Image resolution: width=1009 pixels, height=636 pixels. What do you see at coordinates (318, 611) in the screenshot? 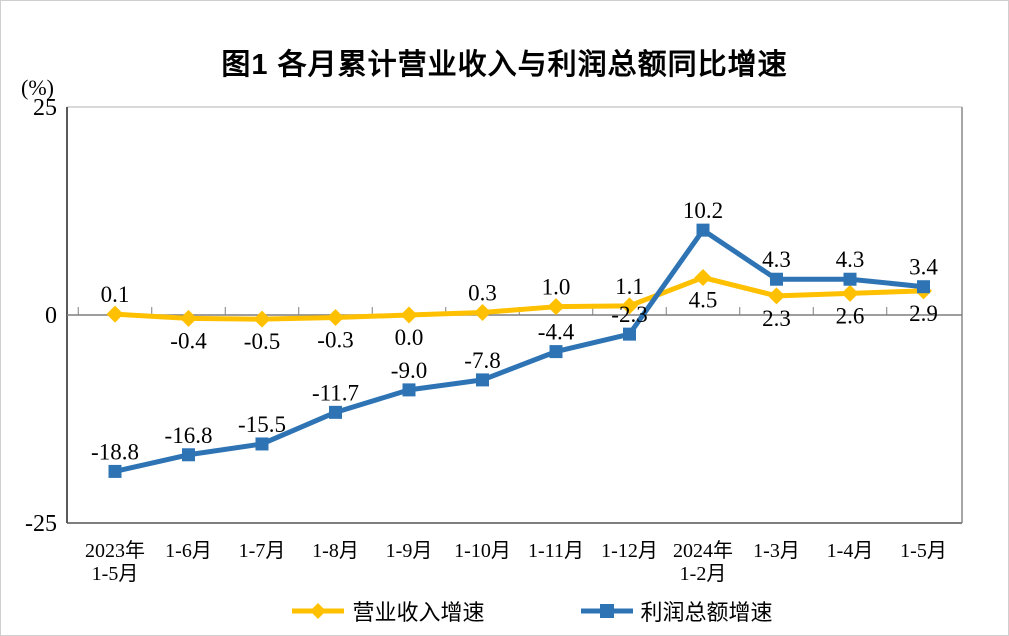
I see `legend-marker-revenue-icon` at bounding box center [318, 611].